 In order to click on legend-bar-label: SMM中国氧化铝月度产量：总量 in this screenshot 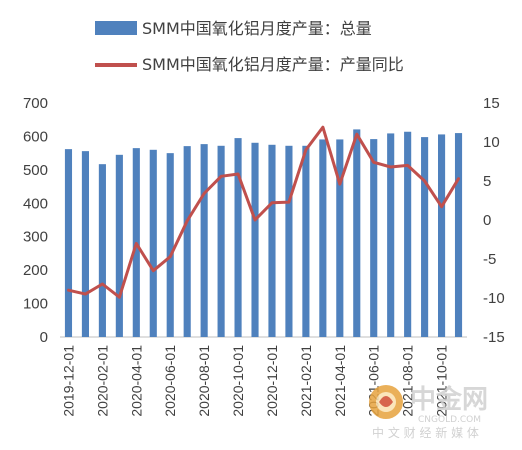, I will do `click(257, 28)`.